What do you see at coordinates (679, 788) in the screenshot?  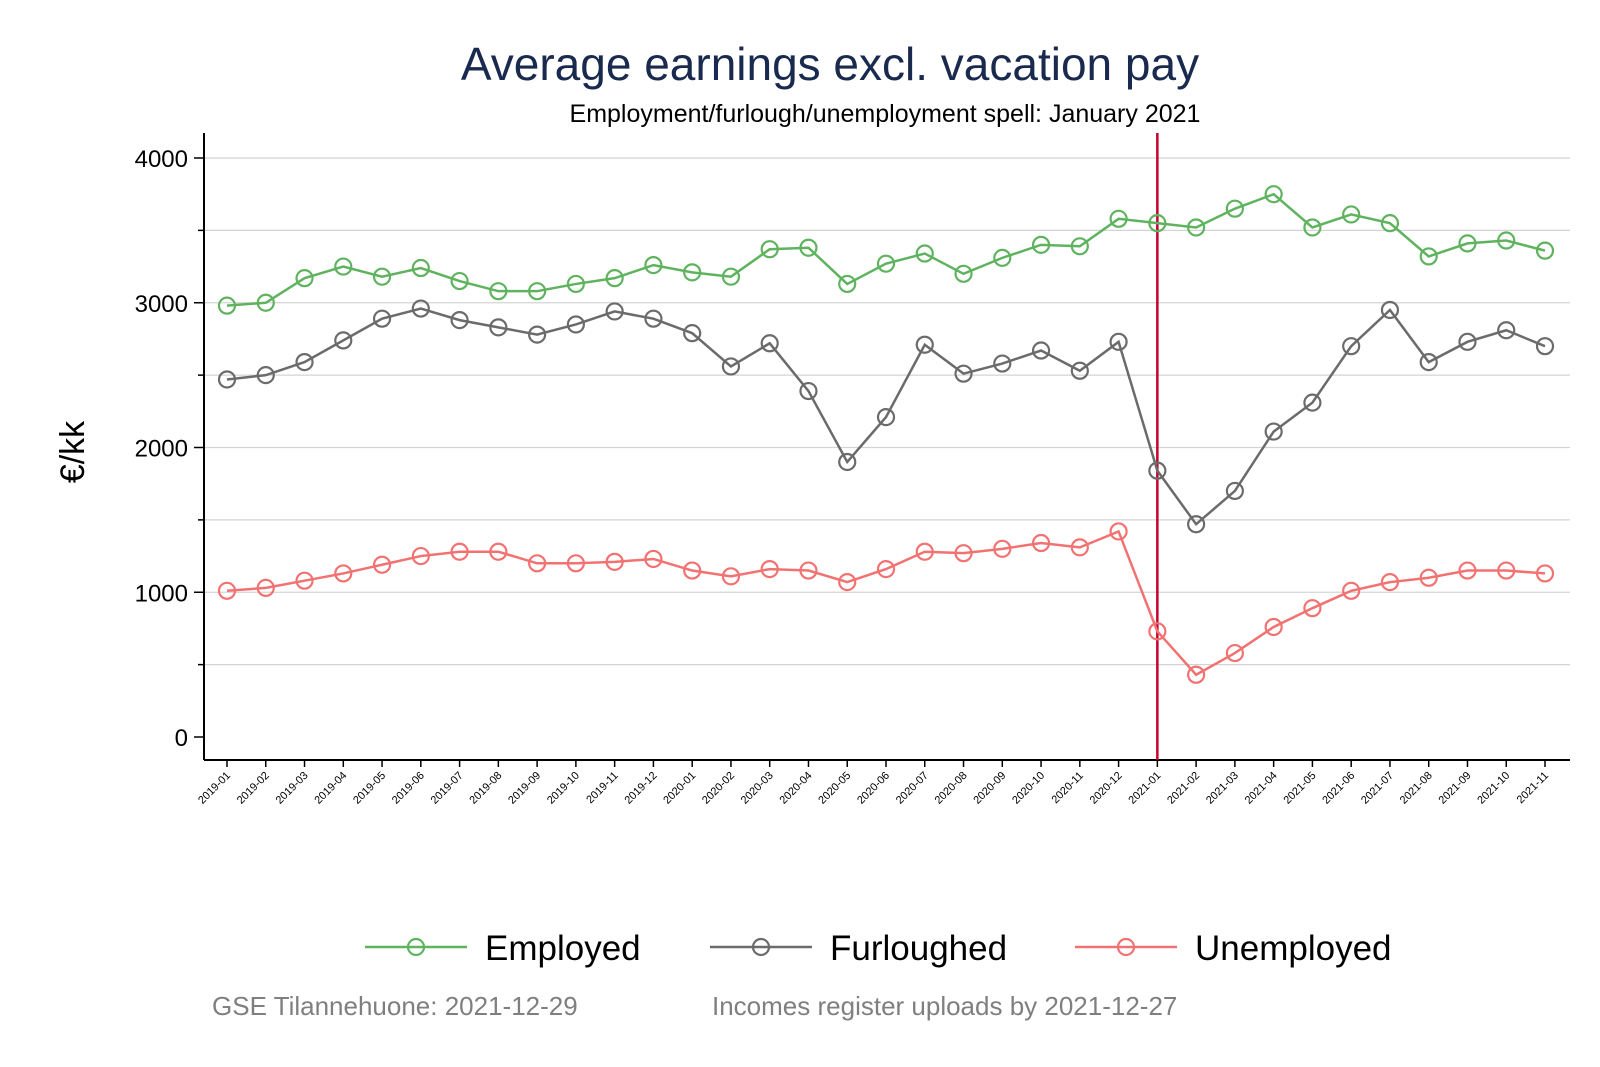 I see `x-tick-label: 2020-01` at bounding box center [679, 788].